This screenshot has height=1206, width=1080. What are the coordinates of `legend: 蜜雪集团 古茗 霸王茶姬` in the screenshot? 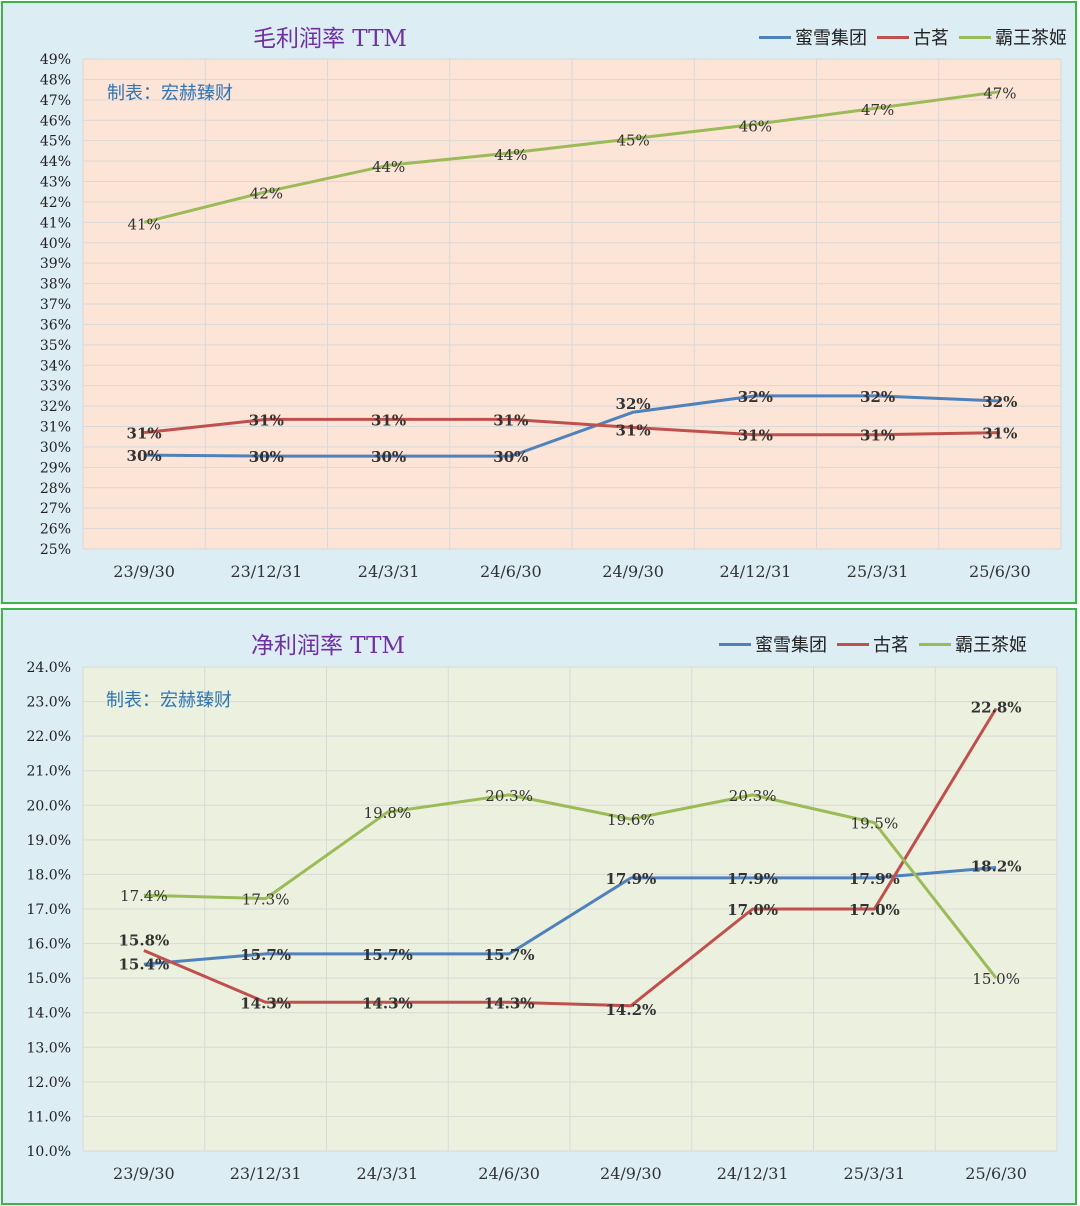 It's located at (868, 644).